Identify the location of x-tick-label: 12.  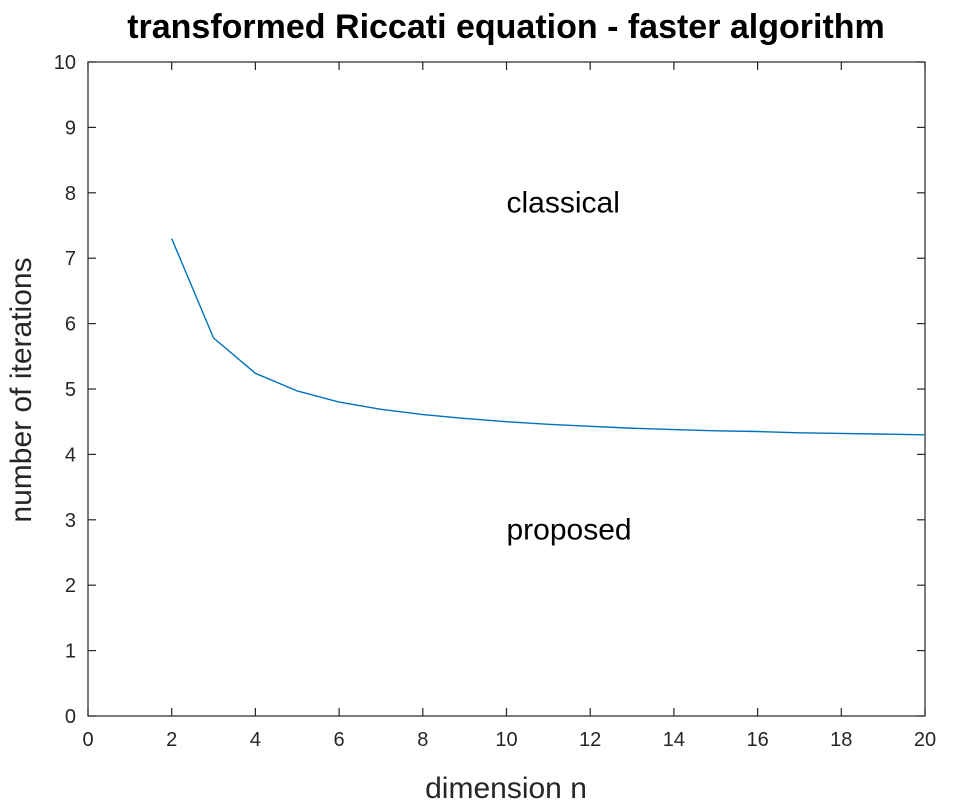
(590, 740).